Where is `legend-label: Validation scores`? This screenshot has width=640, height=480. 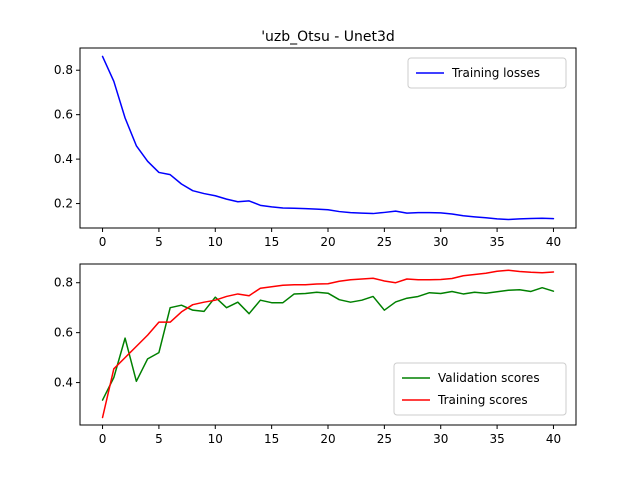 legend-label: Validation scores is located at coordinates (489, 378).